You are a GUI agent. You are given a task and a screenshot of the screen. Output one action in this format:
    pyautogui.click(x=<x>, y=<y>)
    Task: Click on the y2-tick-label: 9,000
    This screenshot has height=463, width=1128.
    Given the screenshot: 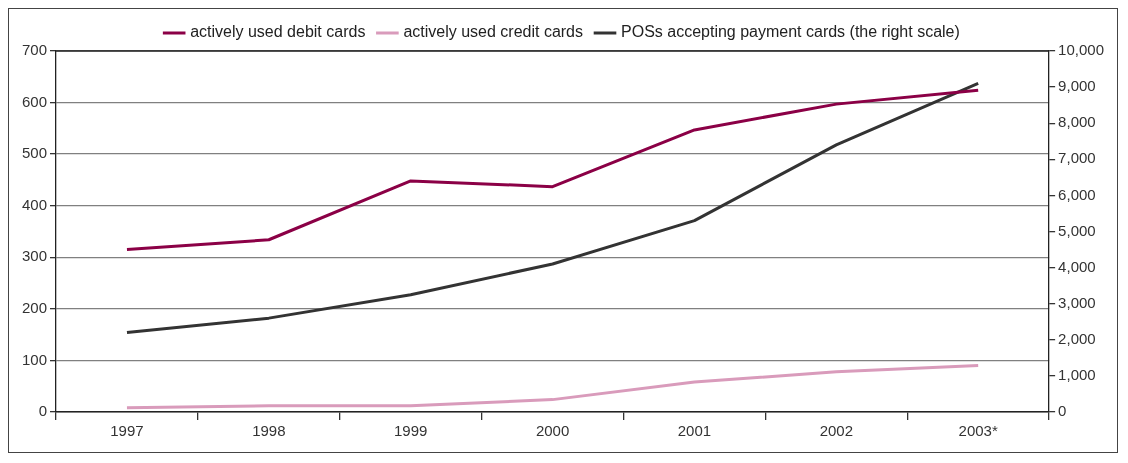 What is the action you would take?
    pyautogui.click(x=1077, y=86)
    